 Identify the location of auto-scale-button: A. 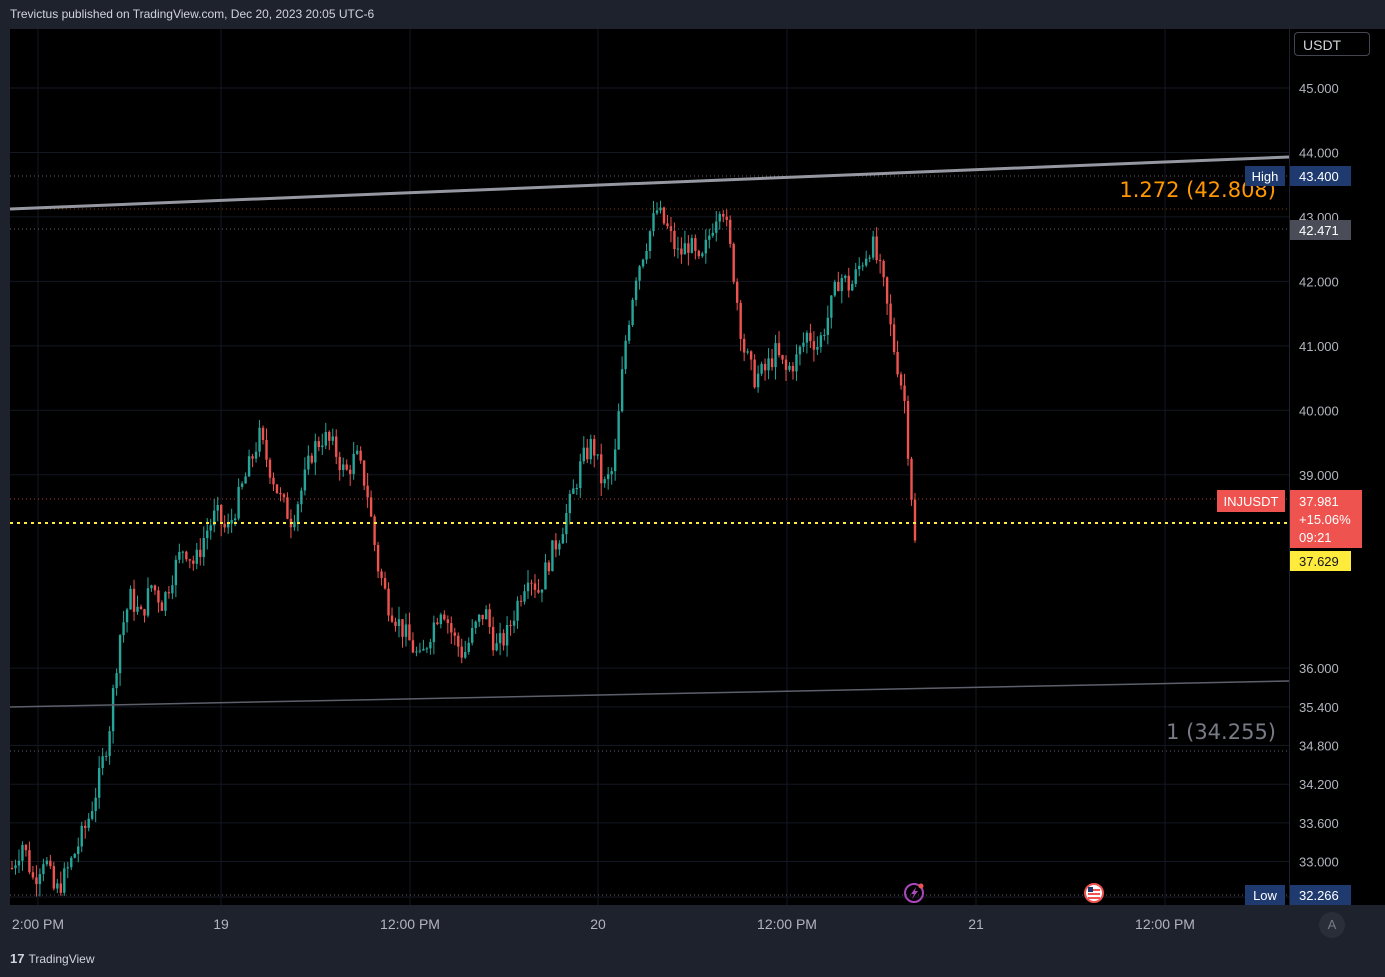
(1332, 925).